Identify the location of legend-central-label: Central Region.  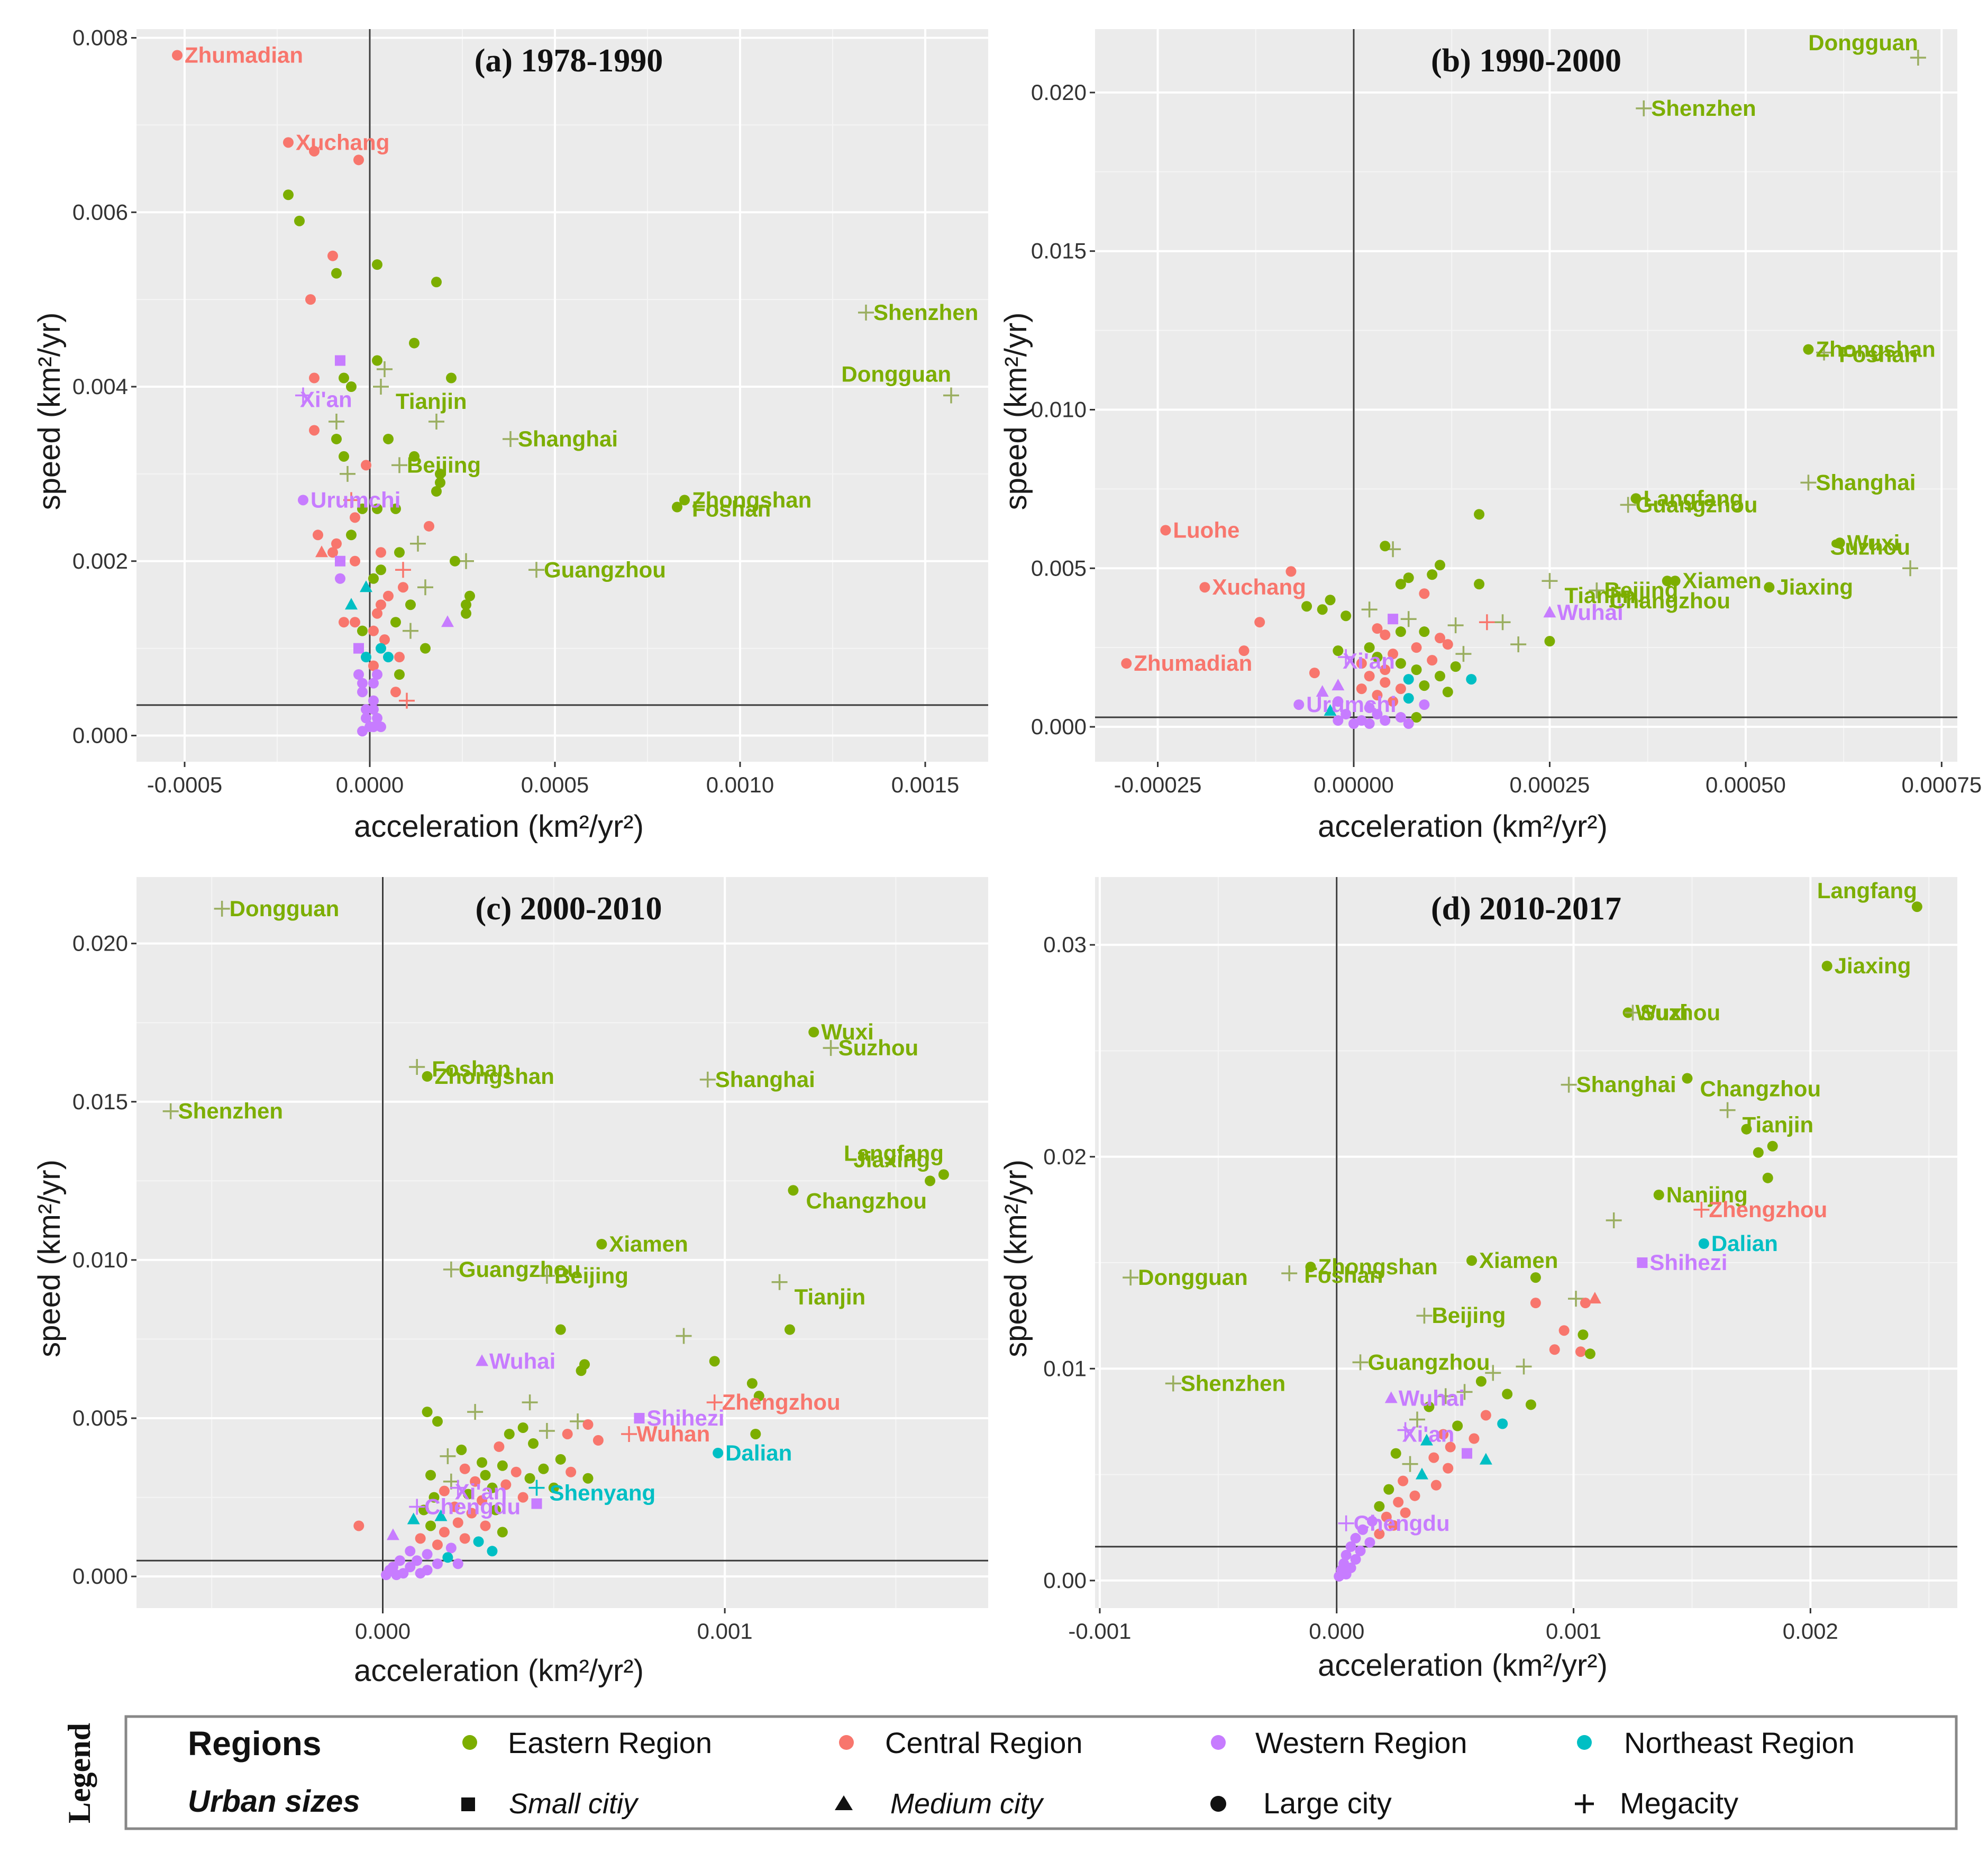
(984, 1742).